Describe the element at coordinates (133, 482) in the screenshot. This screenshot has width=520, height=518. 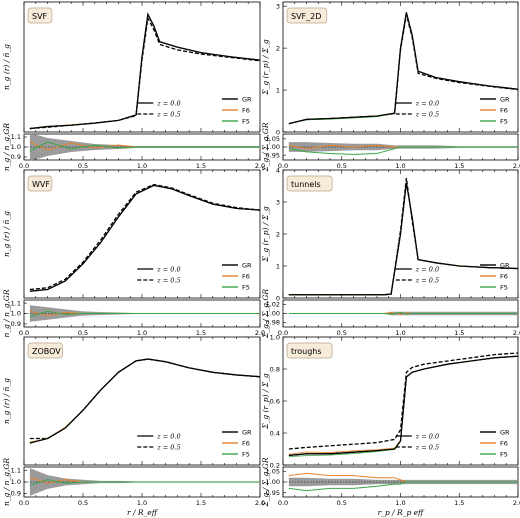
I see `ratio-panel: 0.9 1.0 1.1n_g / n_g,GR 0.0 0.5 1.0 1.5 2.0` at that location.